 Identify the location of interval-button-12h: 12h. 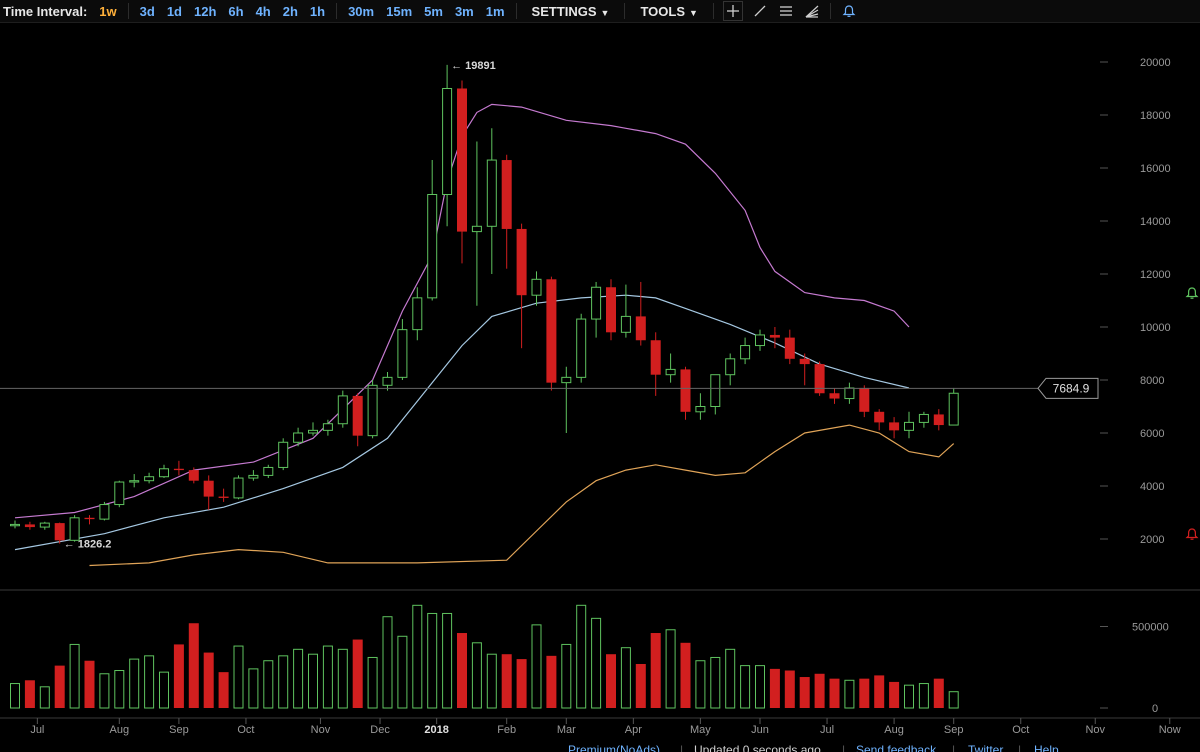
(205, 11).